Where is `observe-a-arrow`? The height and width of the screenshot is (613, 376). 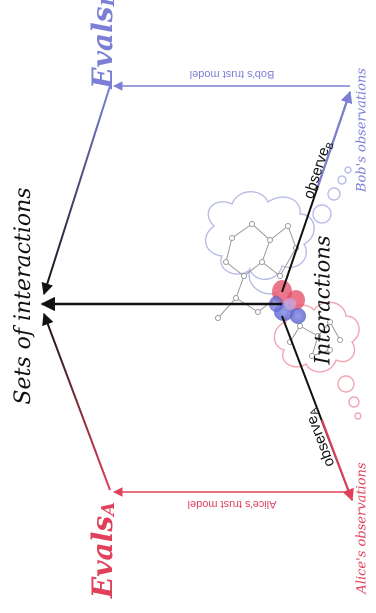 observe-a-arrow is located at coordinates (337, 460).